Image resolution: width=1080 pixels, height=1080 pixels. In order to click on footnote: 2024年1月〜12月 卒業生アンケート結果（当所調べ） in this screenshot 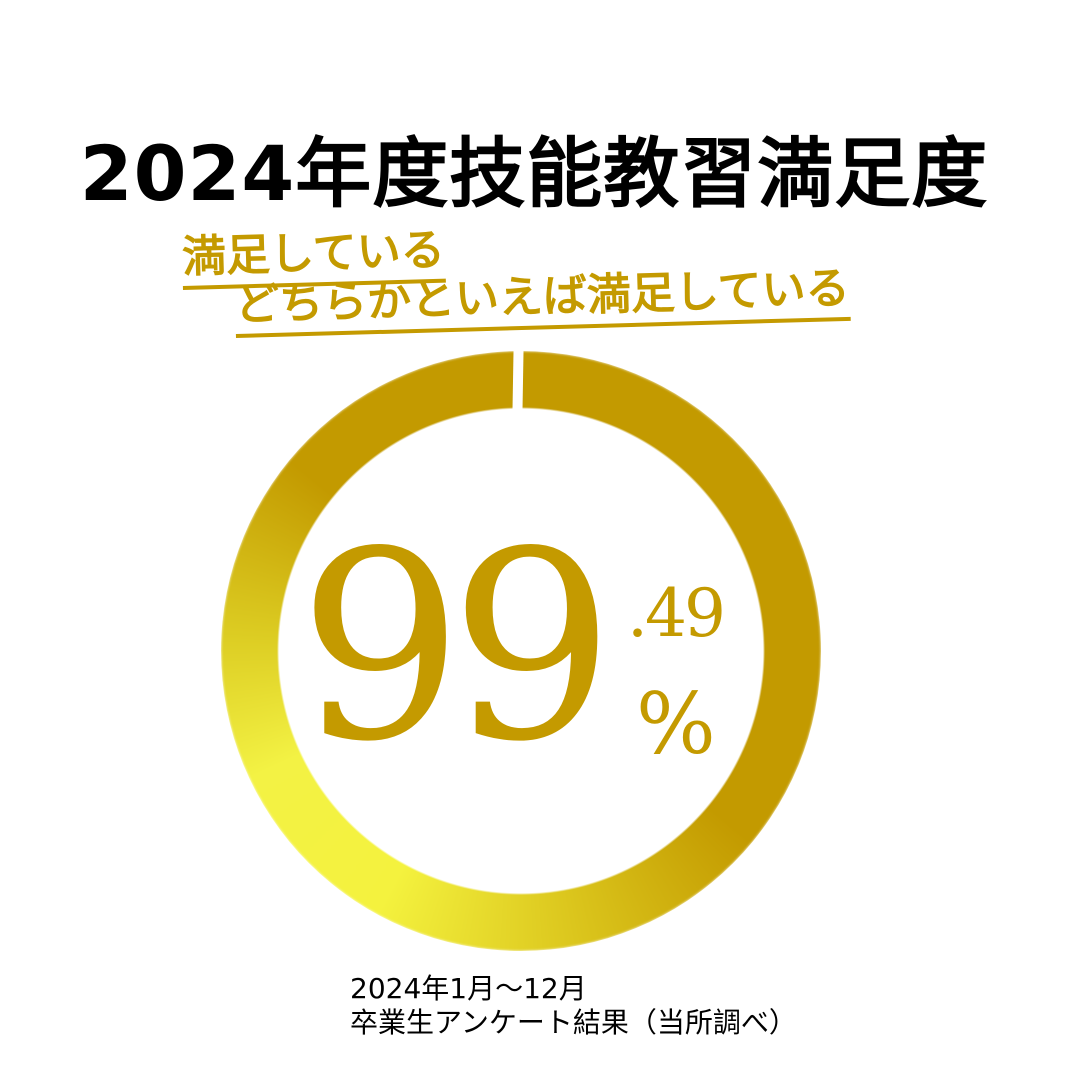, I will do `click(573, 1006)`.